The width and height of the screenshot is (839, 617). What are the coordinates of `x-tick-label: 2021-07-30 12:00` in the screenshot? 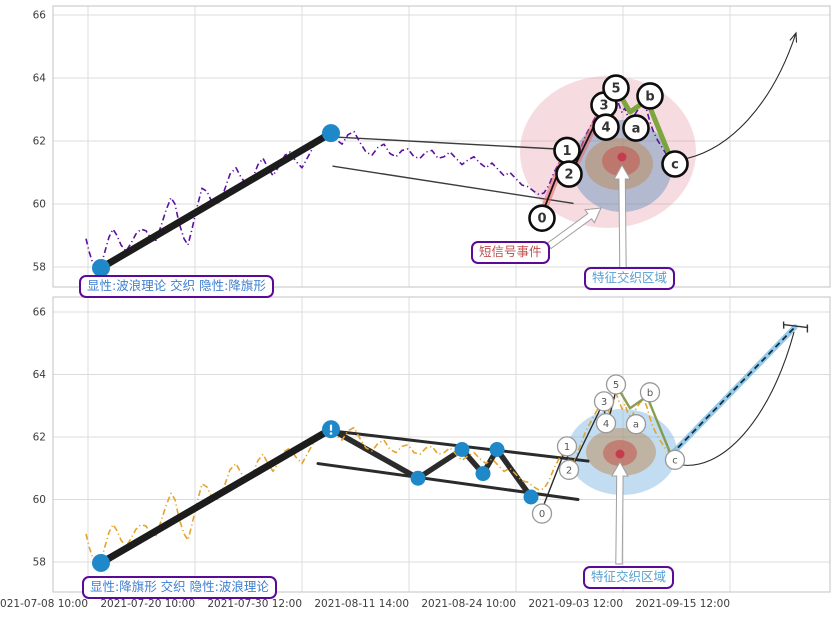 It's located at (254, 604).